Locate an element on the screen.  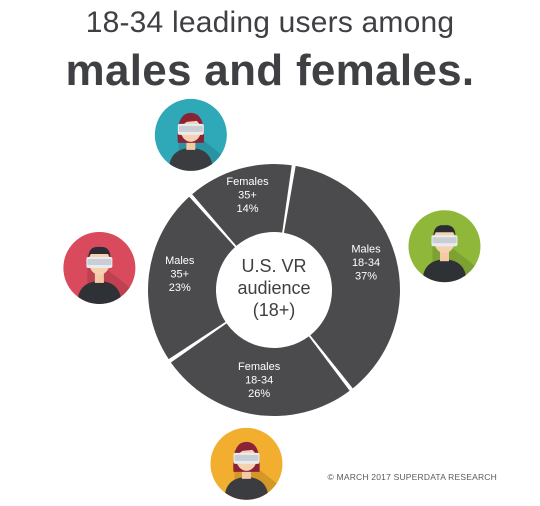
chart-title-line2: males and females. is located at coordinates (270, 70).